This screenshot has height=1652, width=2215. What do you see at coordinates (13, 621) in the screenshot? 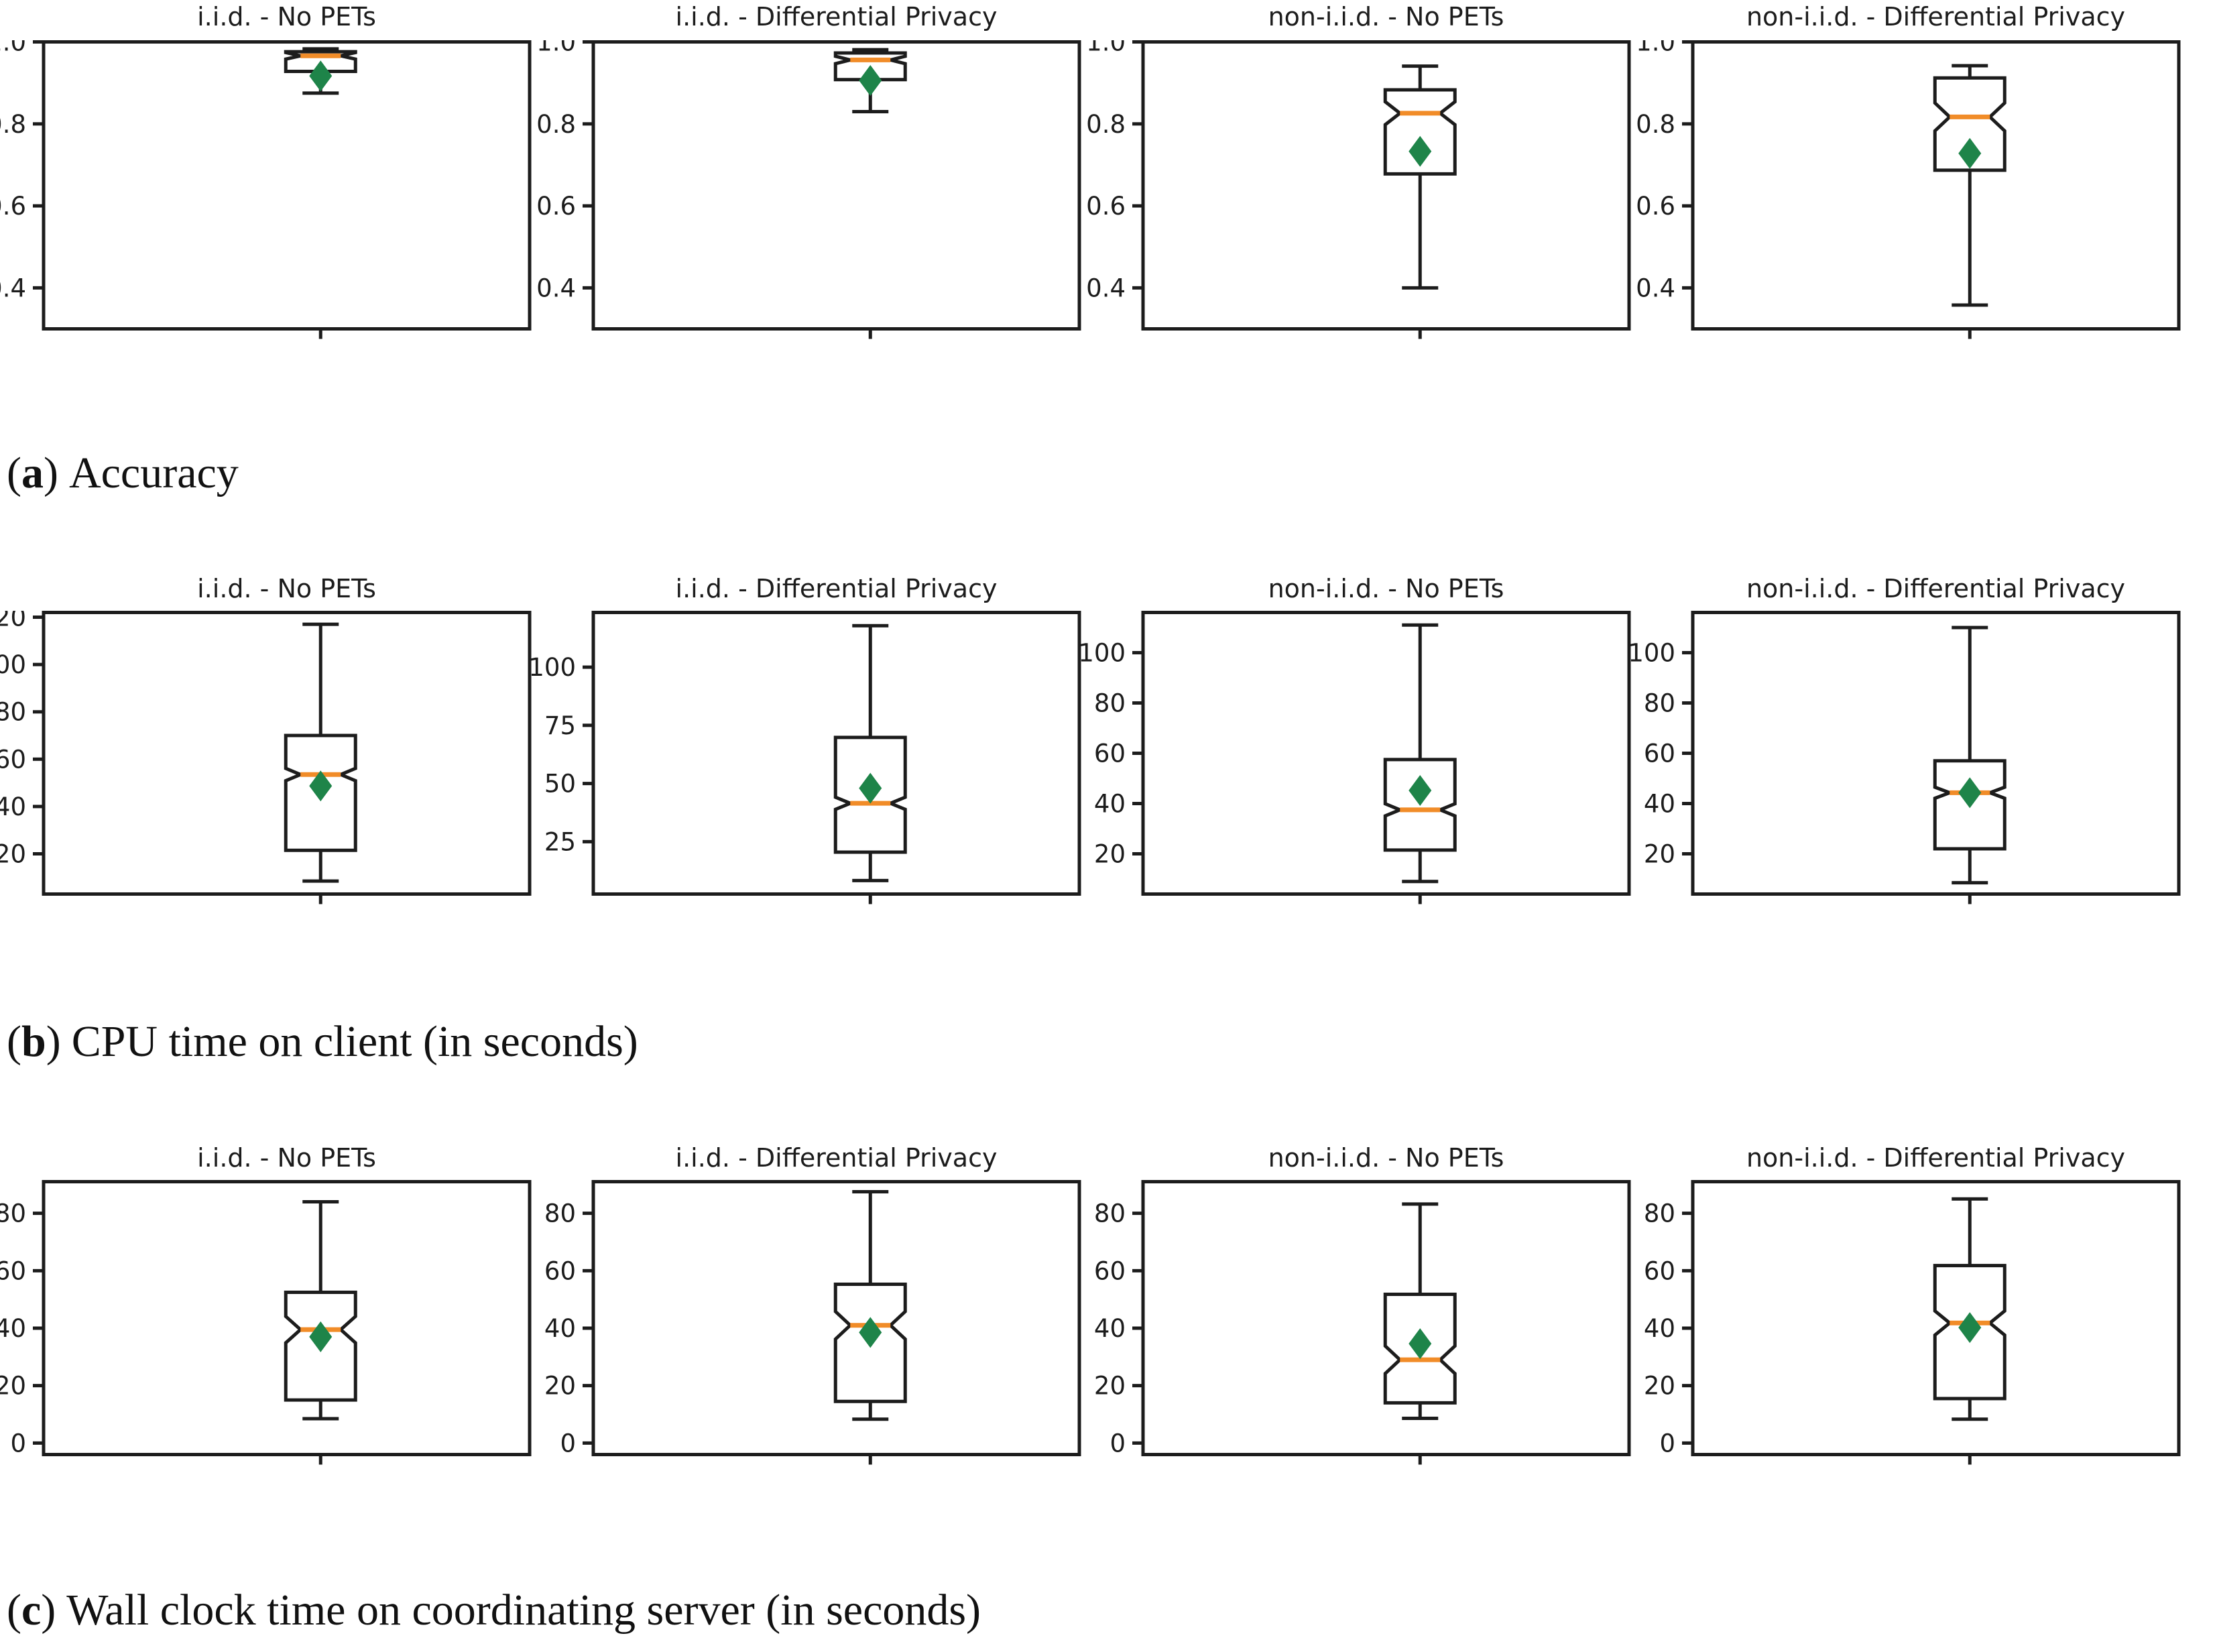
I see `svg-text: 120` at bounding box center [13, 621].